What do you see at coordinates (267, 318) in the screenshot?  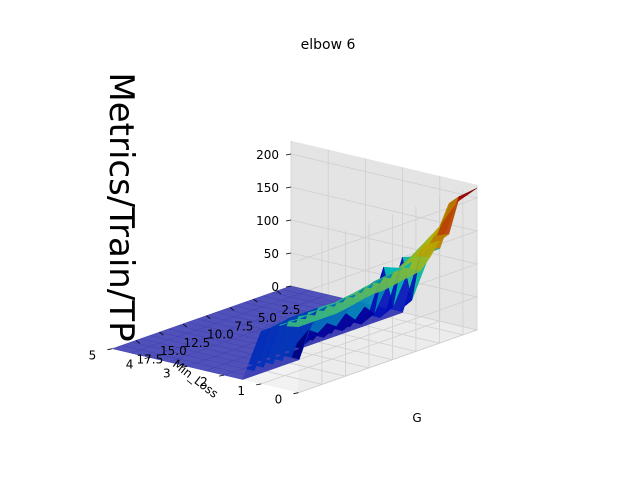 I see `x-tick-label: 5.0` at bounding box center [267, 318].